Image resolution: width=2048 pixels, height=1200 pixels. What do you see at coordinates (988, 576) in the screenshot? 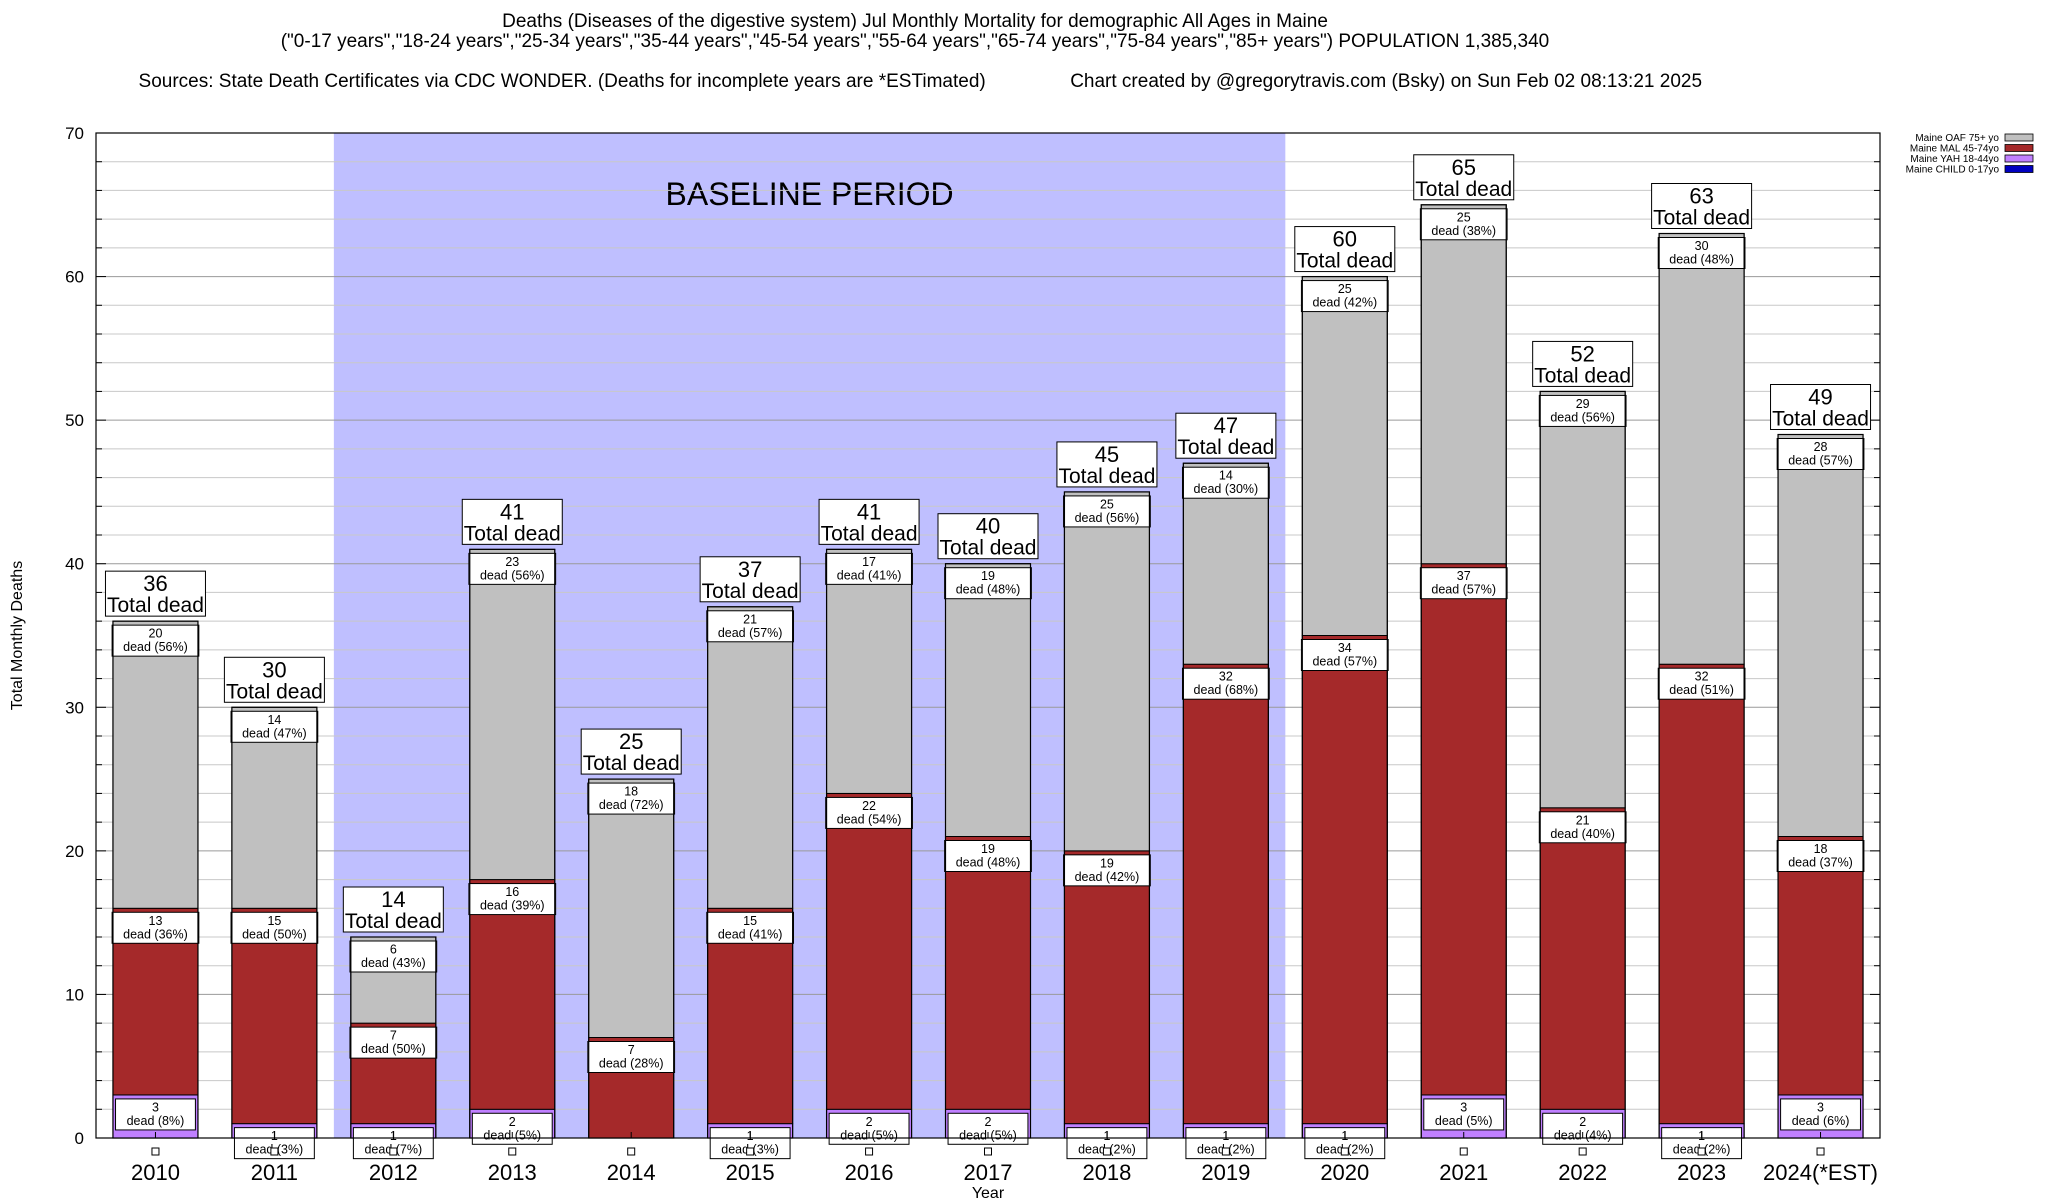
I see `segment-label-oaf-text: 19` at bounding box center [988, 576].